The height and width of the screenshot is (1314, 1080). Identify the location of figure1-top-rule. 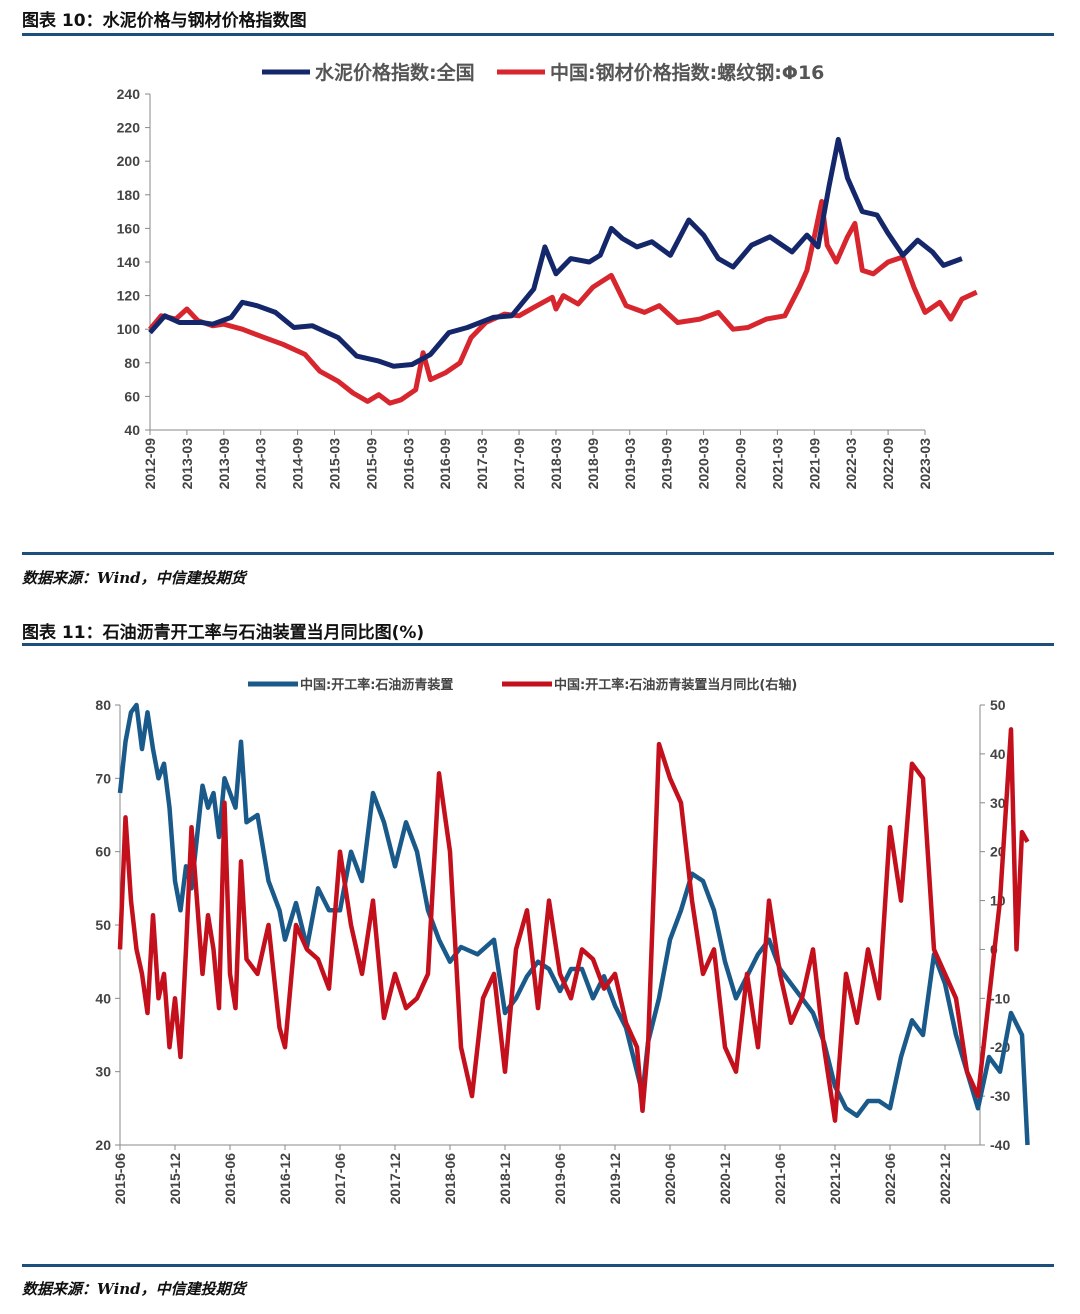
(538, 34).